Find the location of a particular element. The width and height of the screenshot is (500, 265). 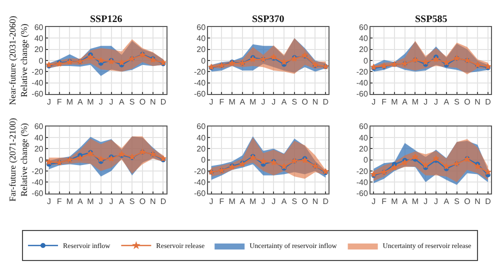

chart-title: SSP585 is located at coordinates (431, 19).